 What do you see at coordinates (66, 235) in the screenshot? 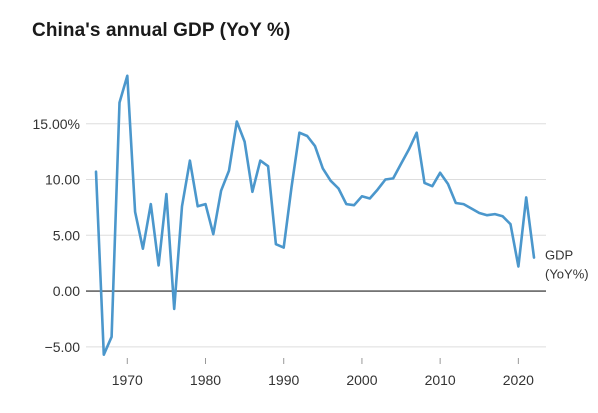
I see `y-tick-label: 5.00` at bounding box center [66, 235].